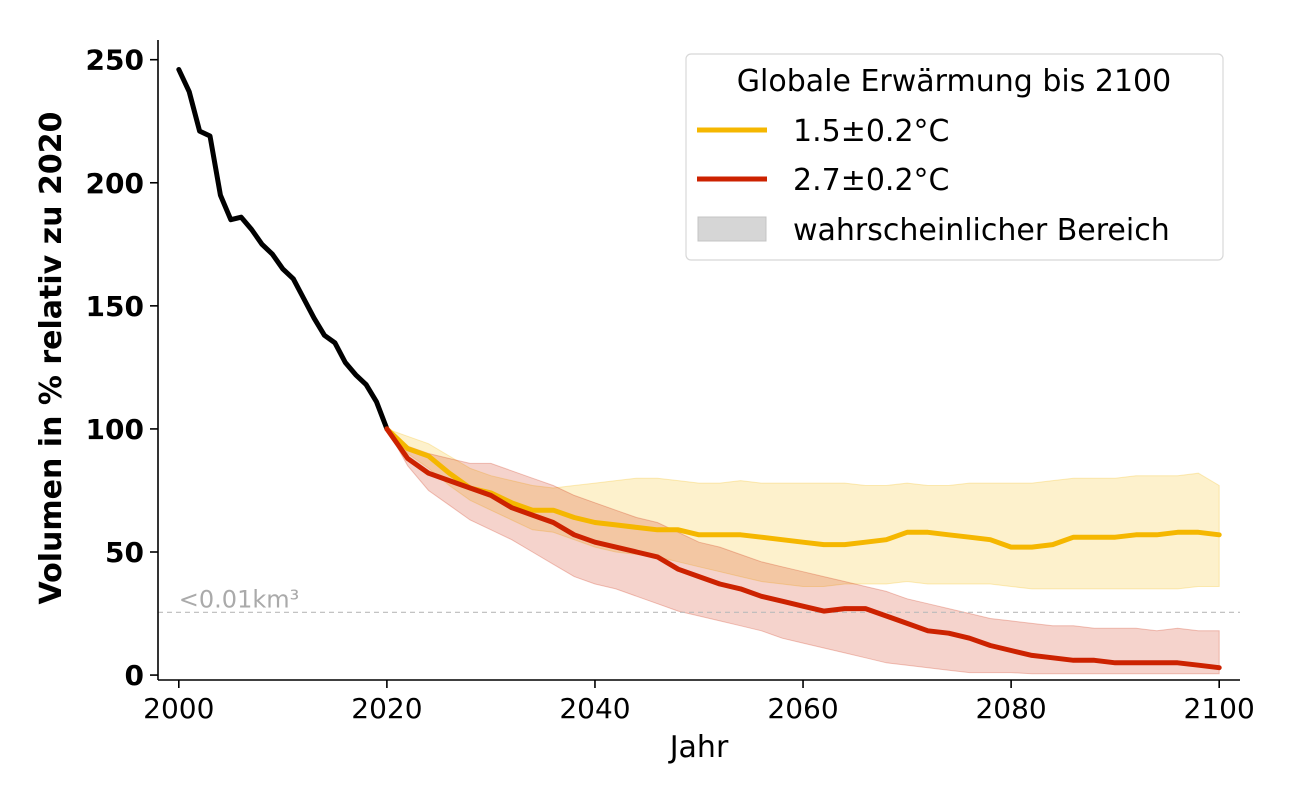 Image resolution: width=1300 pixels, height=800 pixels. I want to click on legend-frame, so click(954, 157).